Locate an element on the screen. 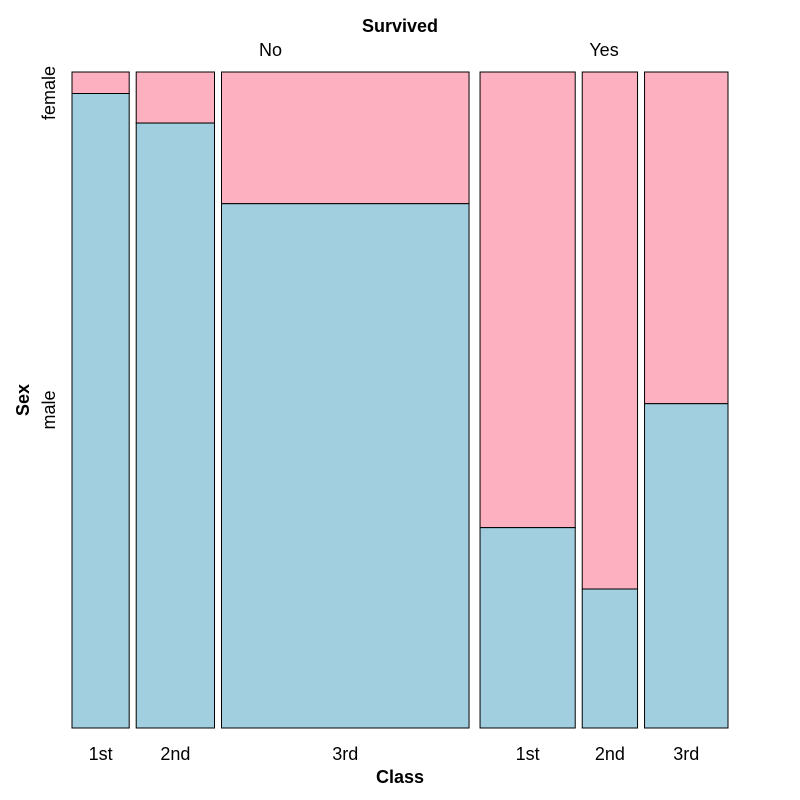  x-tick-no-3rd: 3rd is located at coordinates (345, 754).